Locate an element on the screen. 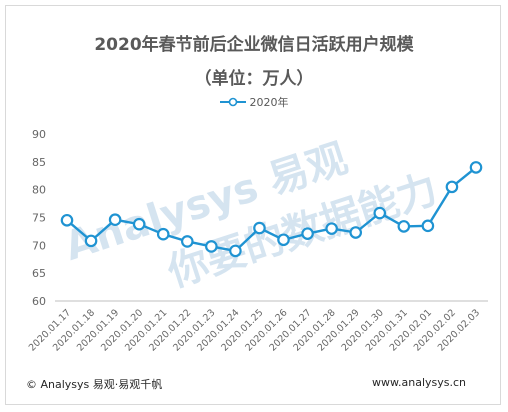  y-tick-label: 75 is located at coordinates (39, 218).